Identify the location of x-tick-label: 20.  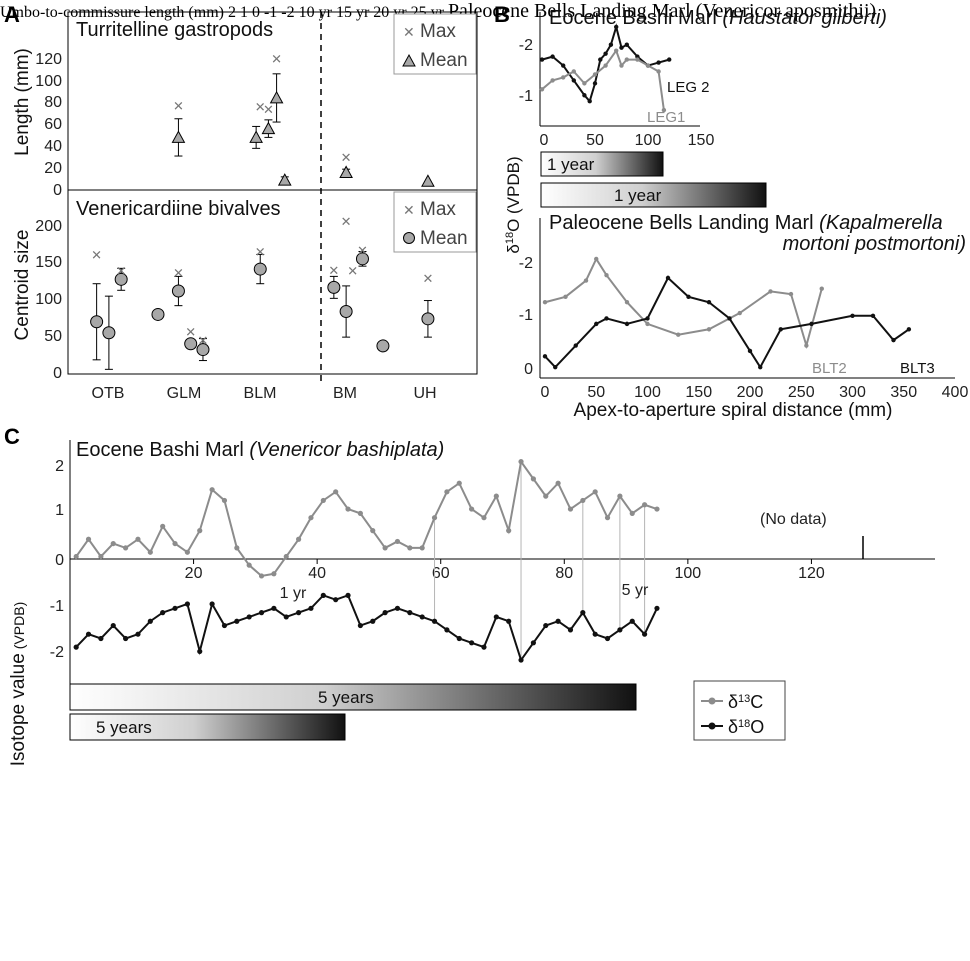
(194, 573).